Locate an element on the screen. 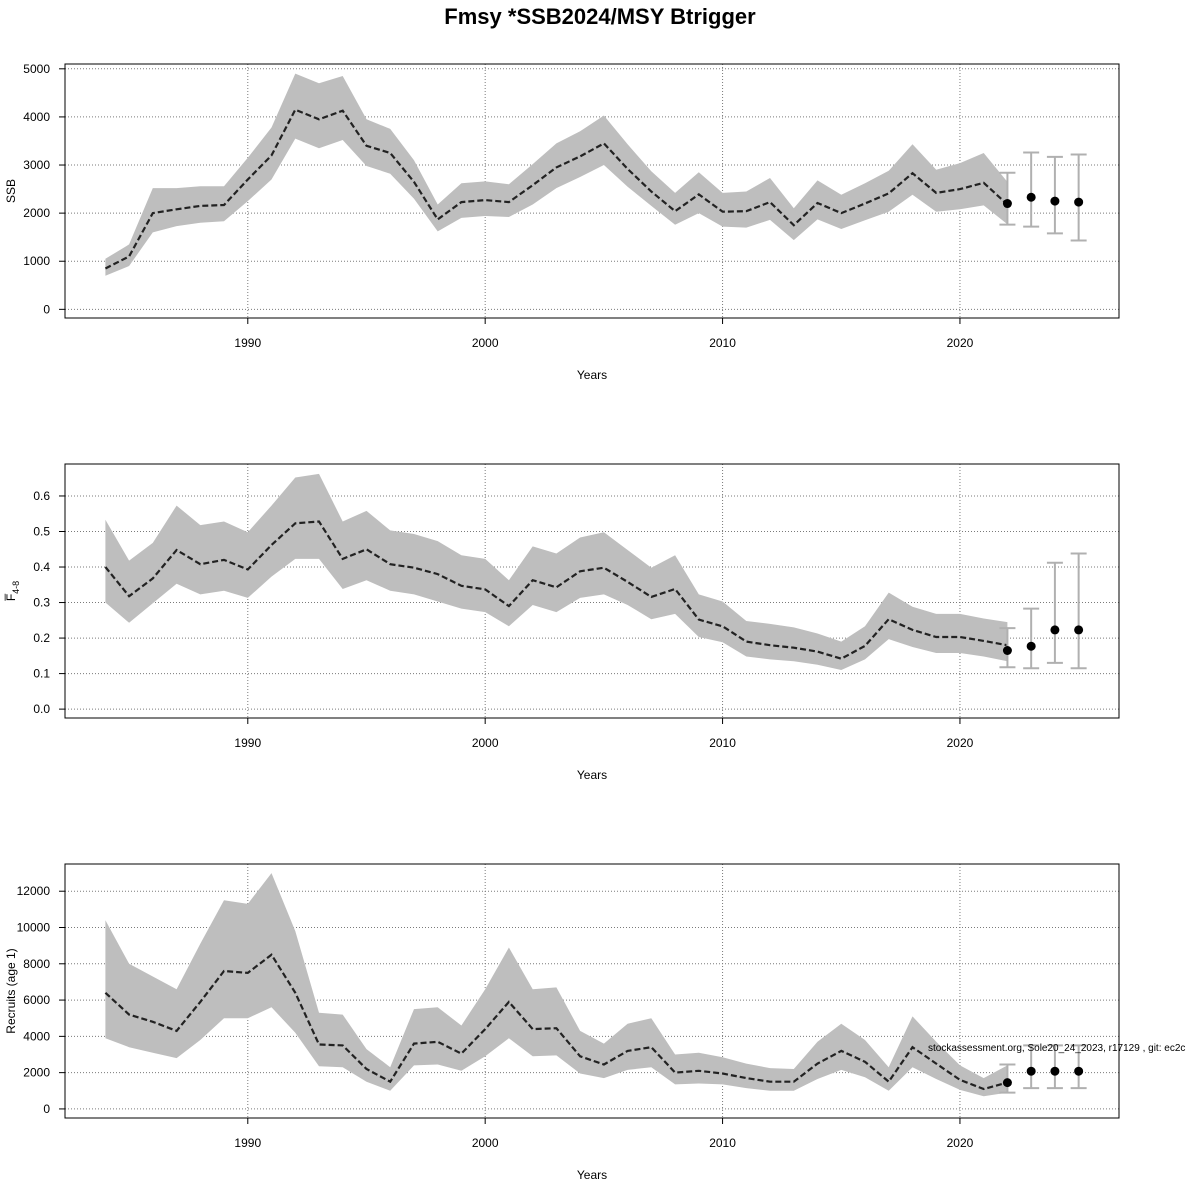  y-tick-label: 0.6 is located at coordinates (41, 496).